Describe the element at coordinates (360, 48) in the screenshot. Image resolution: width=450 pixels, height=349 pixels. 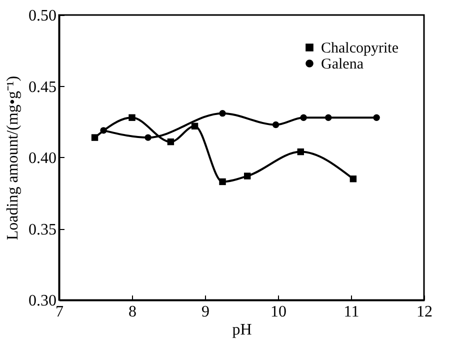
I see `legend-label: Chalcopyrite` at that location.